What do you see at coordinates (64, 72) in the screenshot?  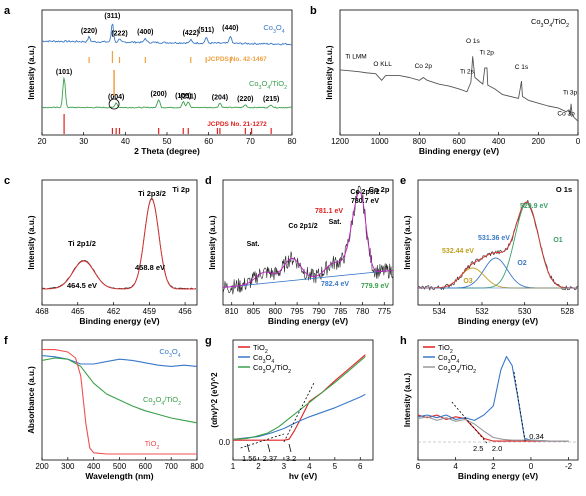 I see `peak-label: (101)` at bounding box center [64, 72].